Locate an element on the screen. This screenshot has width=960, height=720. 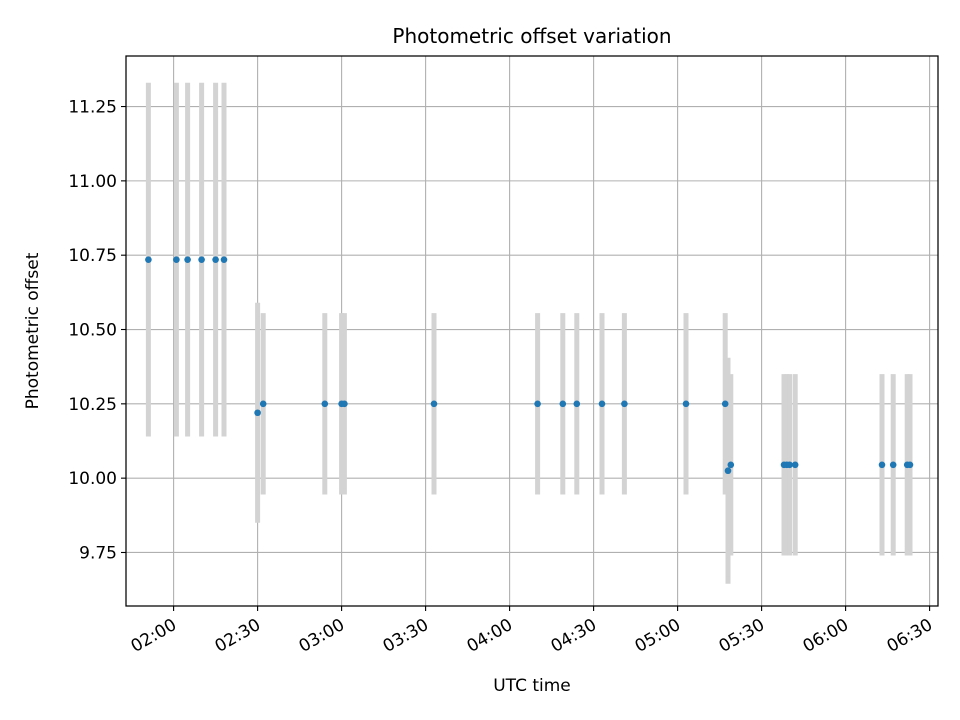
y-tick-label: 10.25 is located at coordinates (92, 405).